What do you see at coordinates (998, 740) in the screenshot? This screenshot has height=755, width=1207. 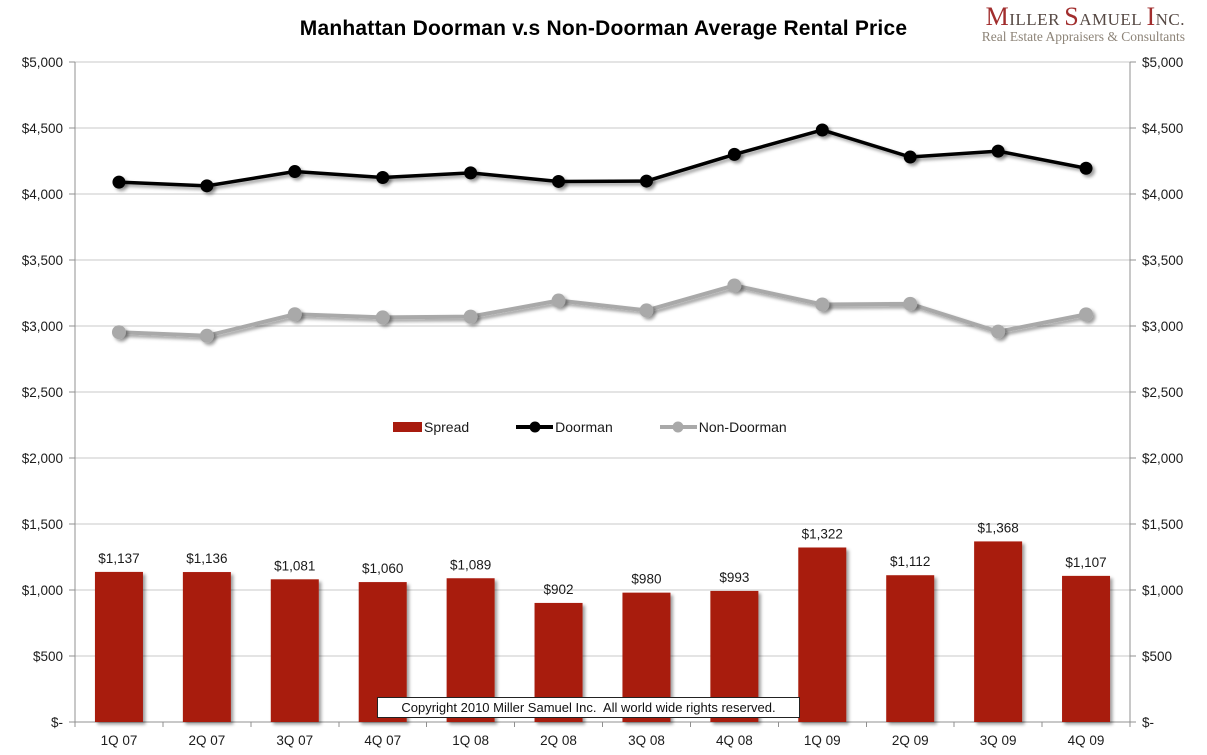 I see `svg-text: 3Q 09` at bounding box center [998, 740].